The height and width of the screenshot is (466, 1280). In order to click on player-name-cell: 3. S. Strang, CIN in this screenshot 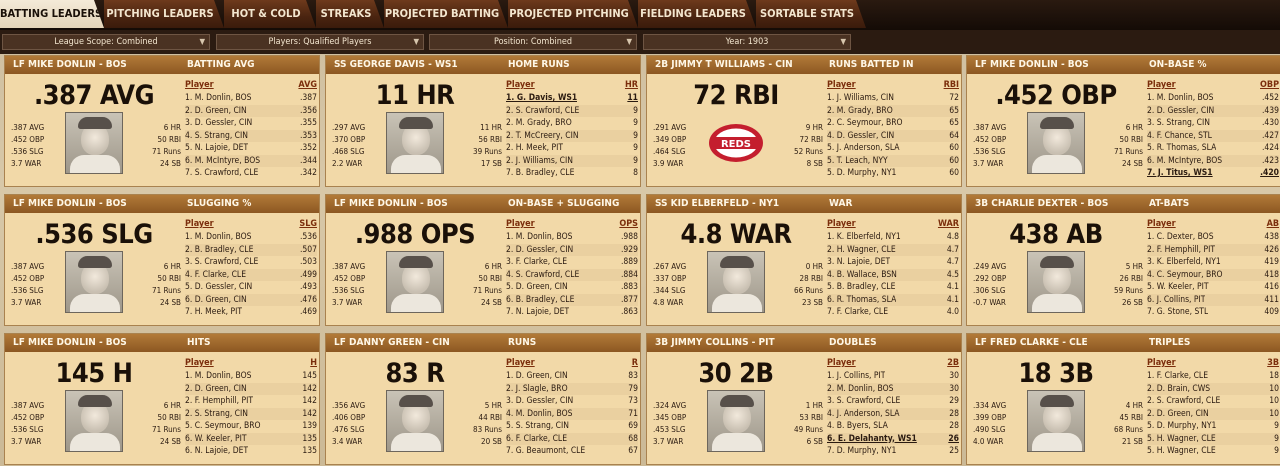, I will do `click(1178, 123)`.